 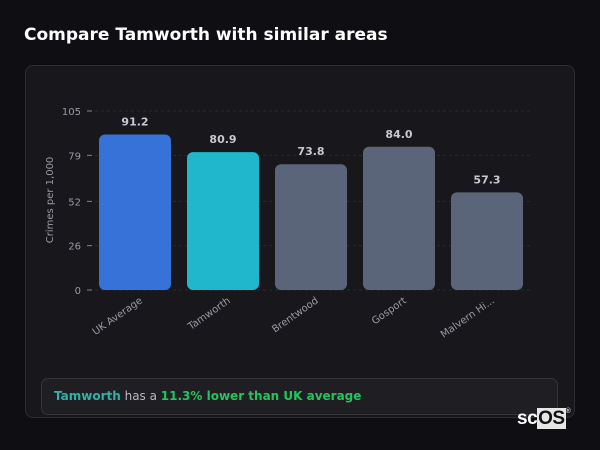 I want to click on y-tick-label: 105, so click(x=71, y=112).